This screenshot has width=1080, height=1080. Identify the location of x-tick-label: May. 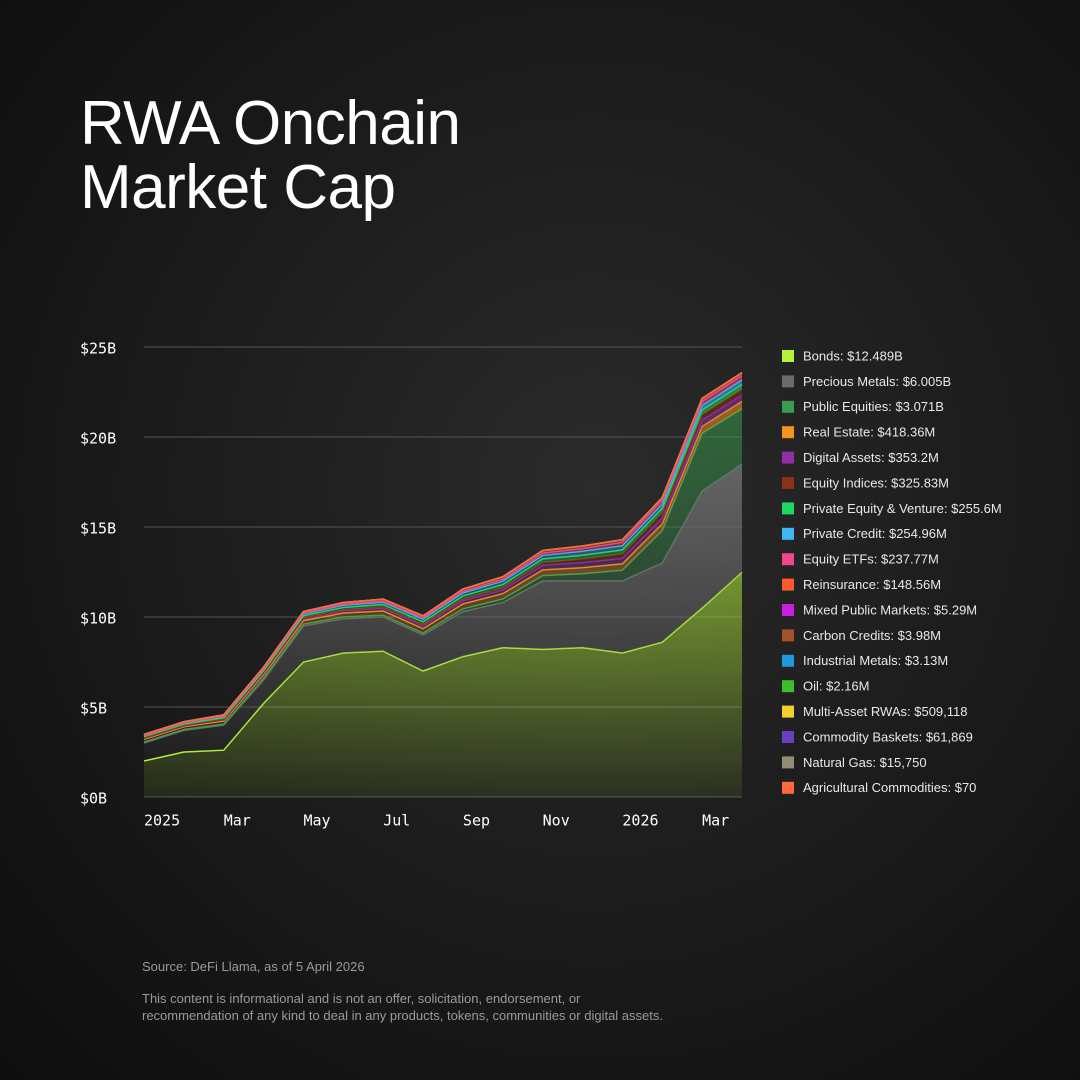
(316, 821).